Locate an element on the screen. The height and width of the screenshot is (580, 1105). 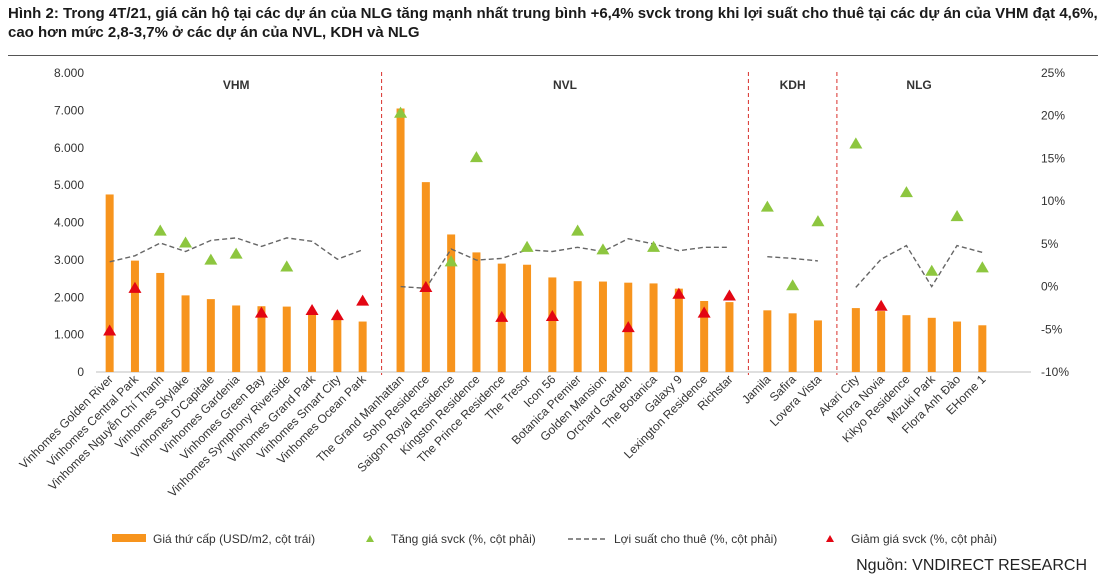
right-axis-tick-label: 5% is located at coordinates (1050, 244).